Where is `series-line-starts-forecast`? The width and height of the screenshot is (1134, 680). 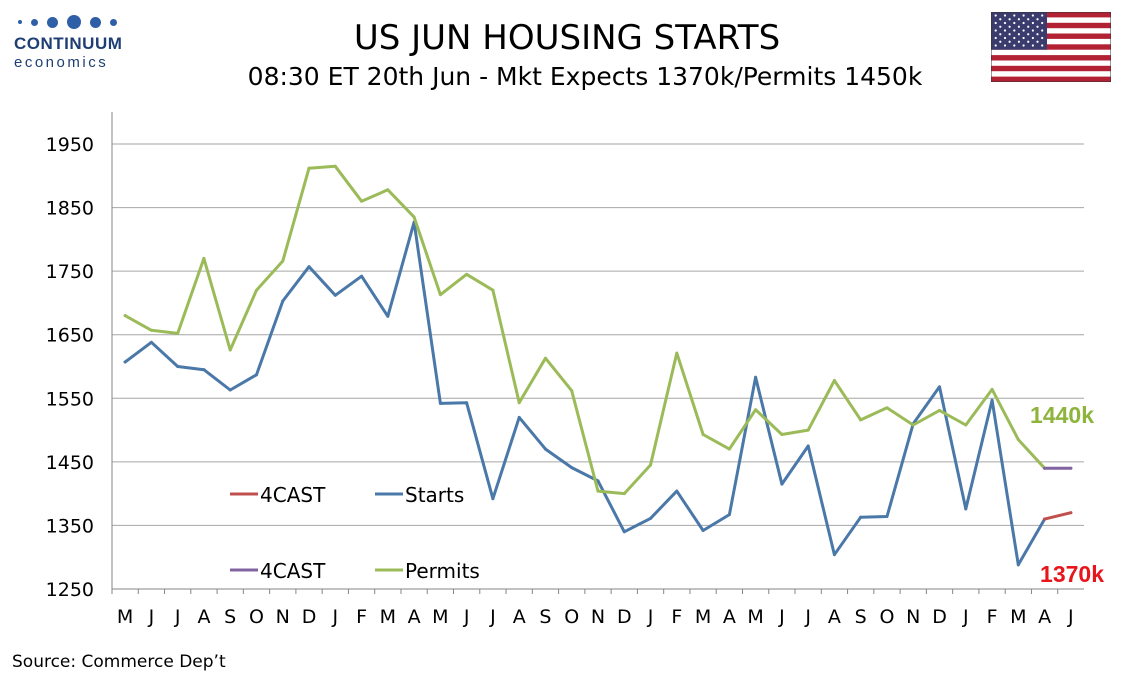 series-line-starts-forecast is located at coordinates (1058, 516).